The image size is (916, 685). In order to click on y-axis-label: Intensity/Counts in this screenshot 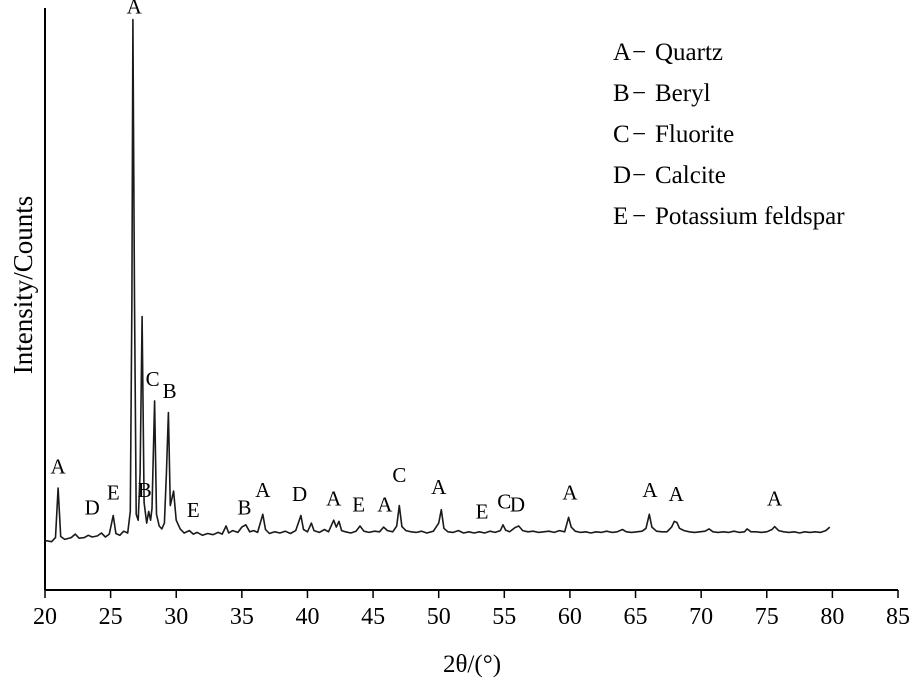, I will do `click(23, 285)`.